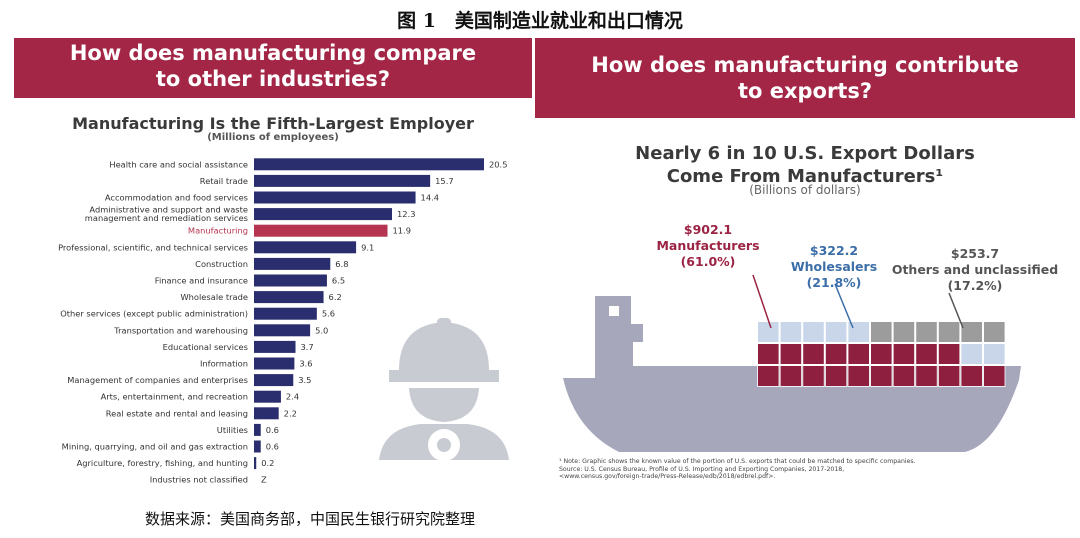 This screenshot has height=538, width=1080. What do you see at coordinates (323, 214) in the screenshot?
I see `bar-administrative-and-support-and-waste` at bounding box center [323, 214].